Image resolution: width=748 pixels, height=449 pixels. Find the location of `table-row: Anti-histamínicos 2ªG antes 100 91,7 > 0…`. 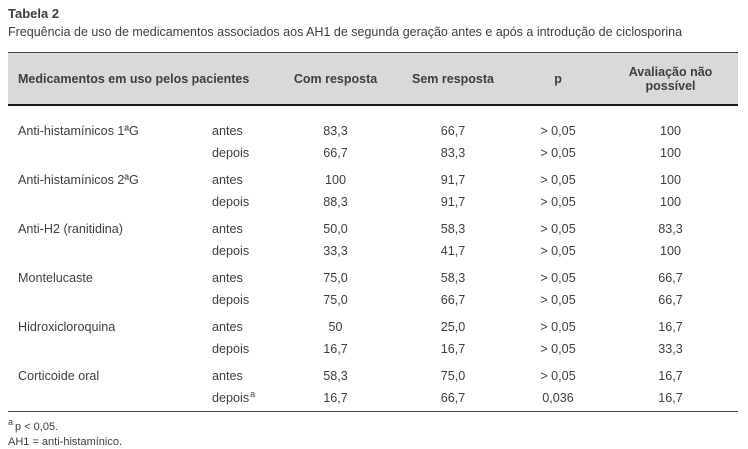

table-row: Anti-histamínicos 2ªG antes 100 91,7 > 0… is located at coordinates (373, 177).